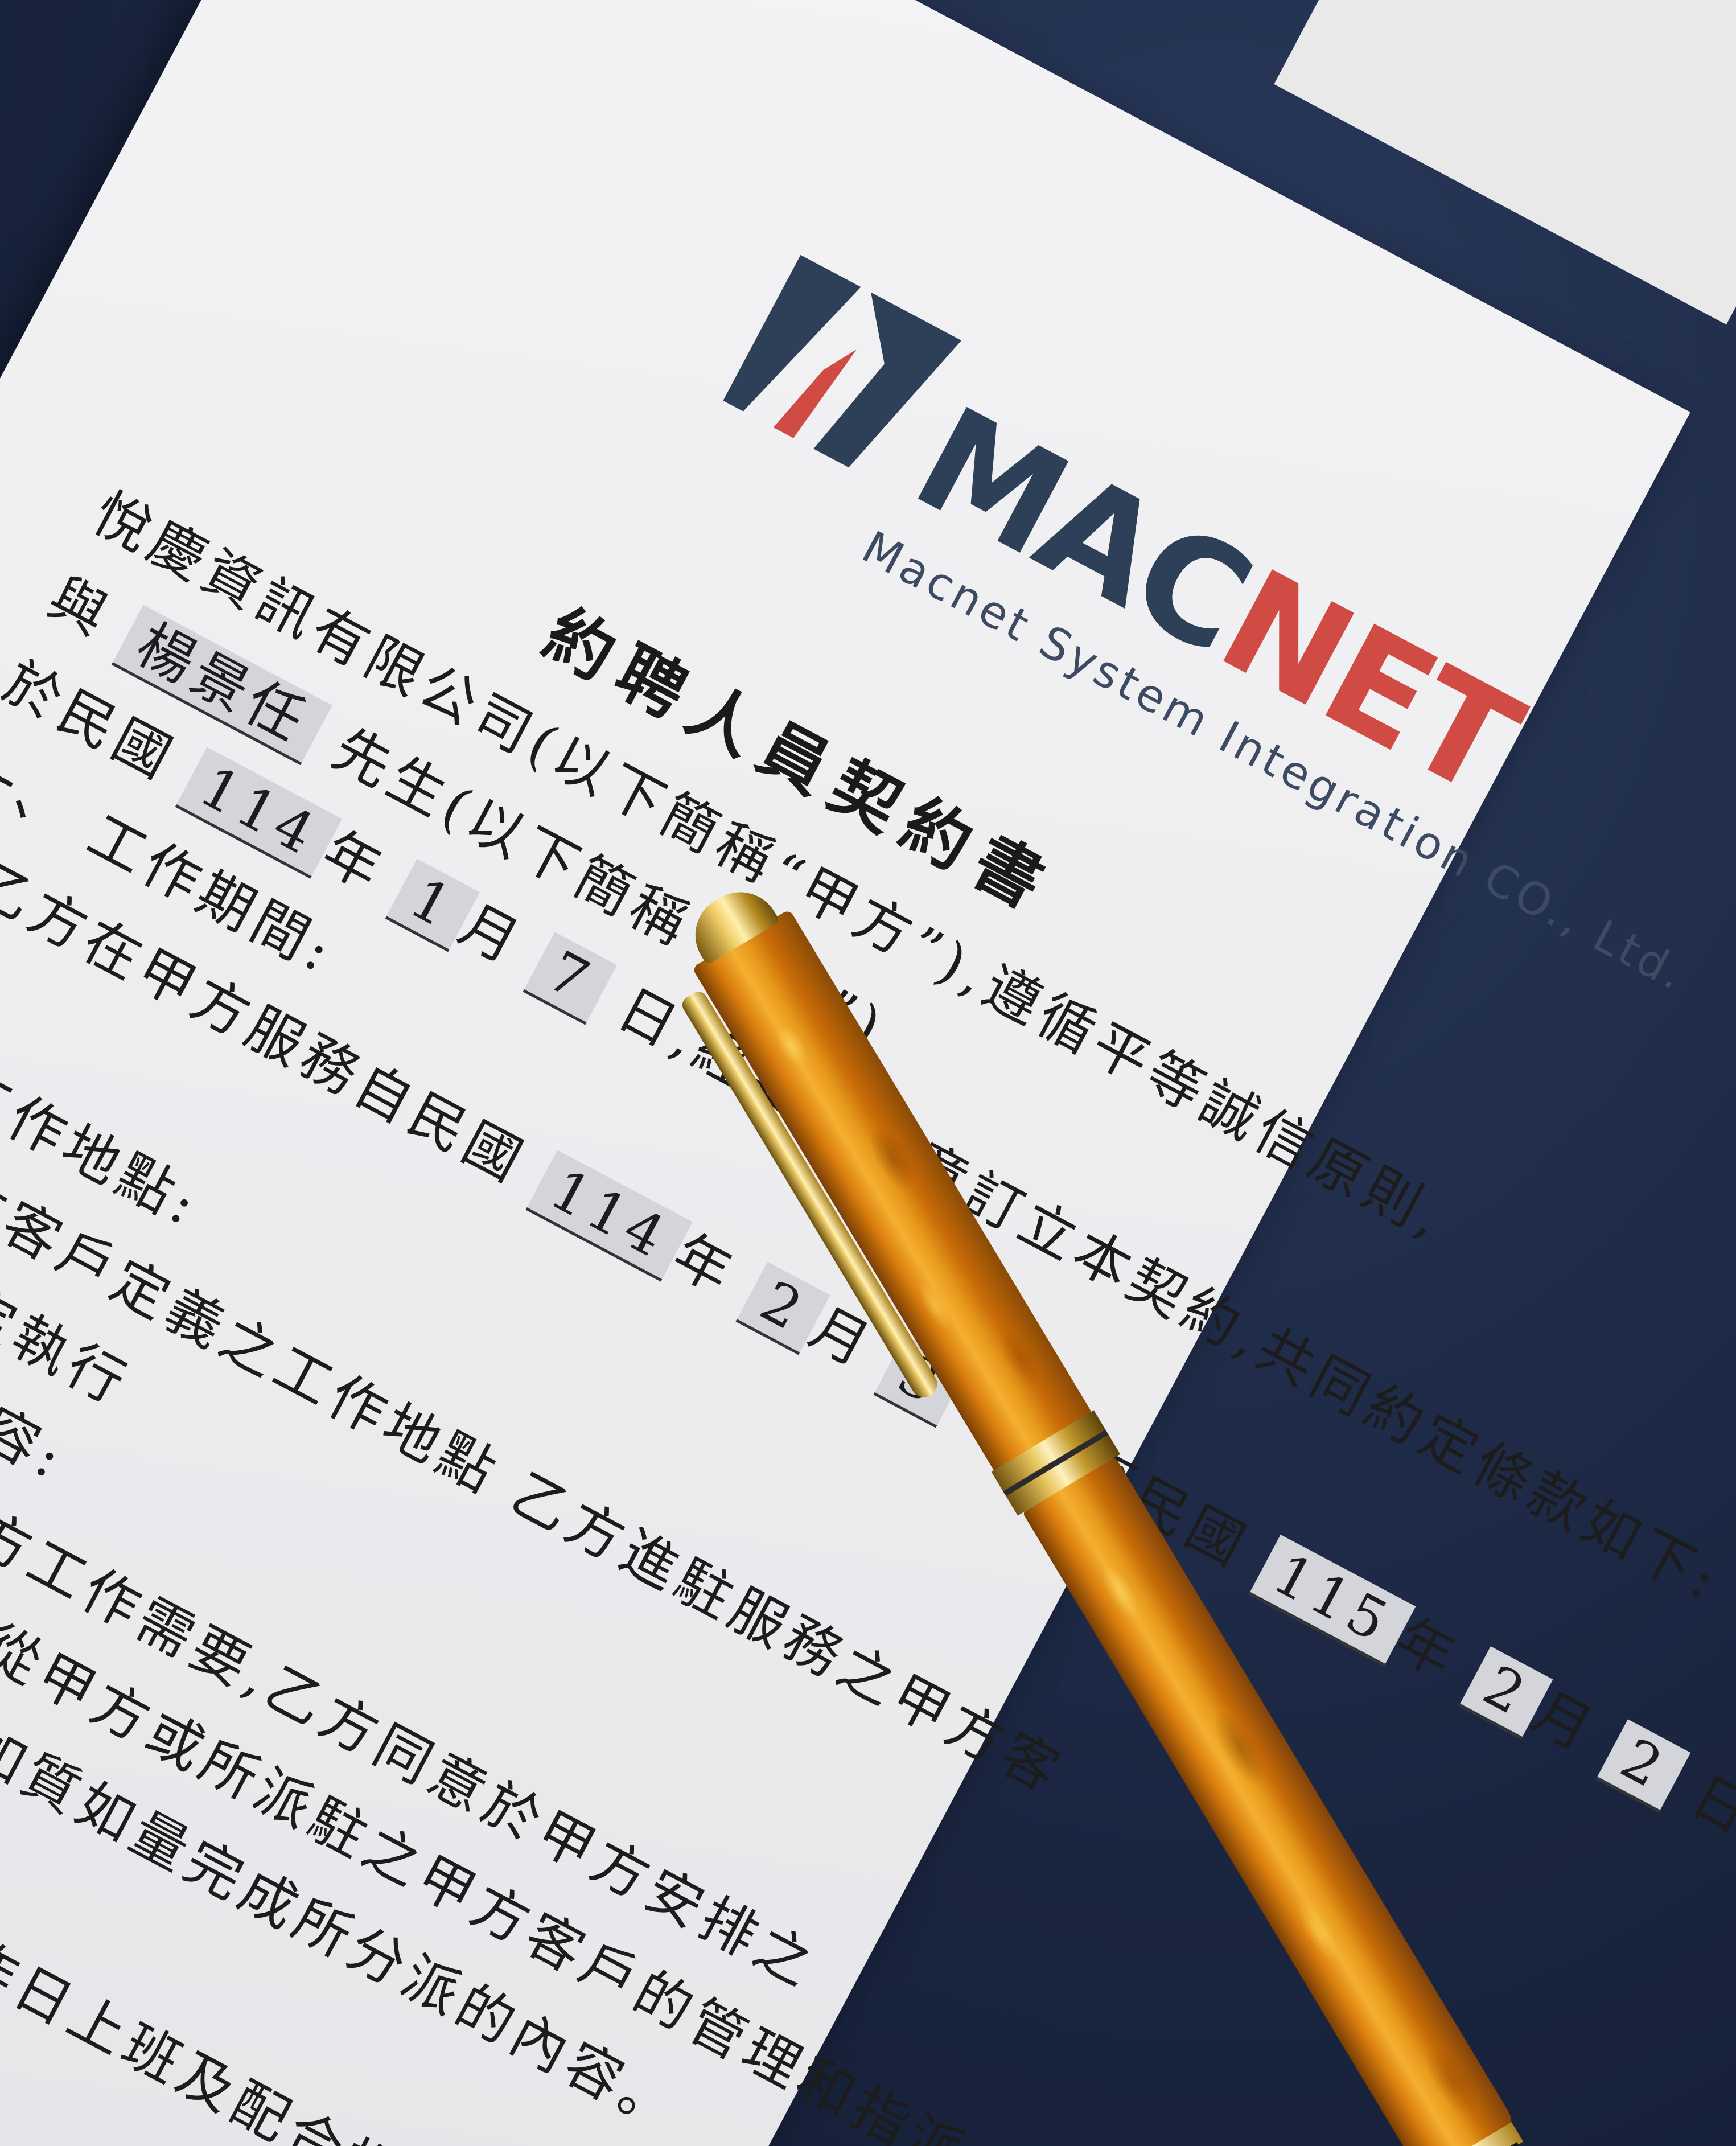  I want to click on period-text-c: 日, so click(1708, 1806).